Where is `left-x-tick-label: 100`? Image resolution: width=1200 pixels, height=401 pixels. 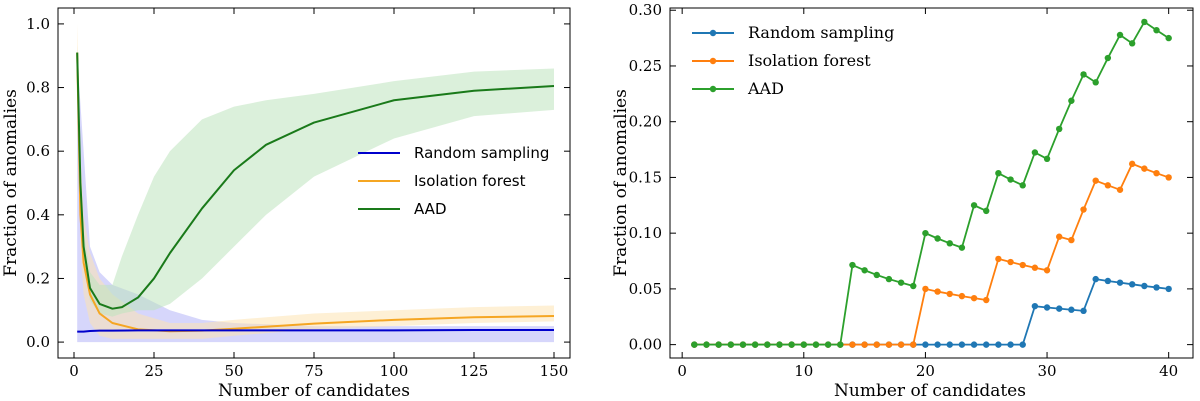
left-x-tick-label: 100 is located at coordinates (394, 371).